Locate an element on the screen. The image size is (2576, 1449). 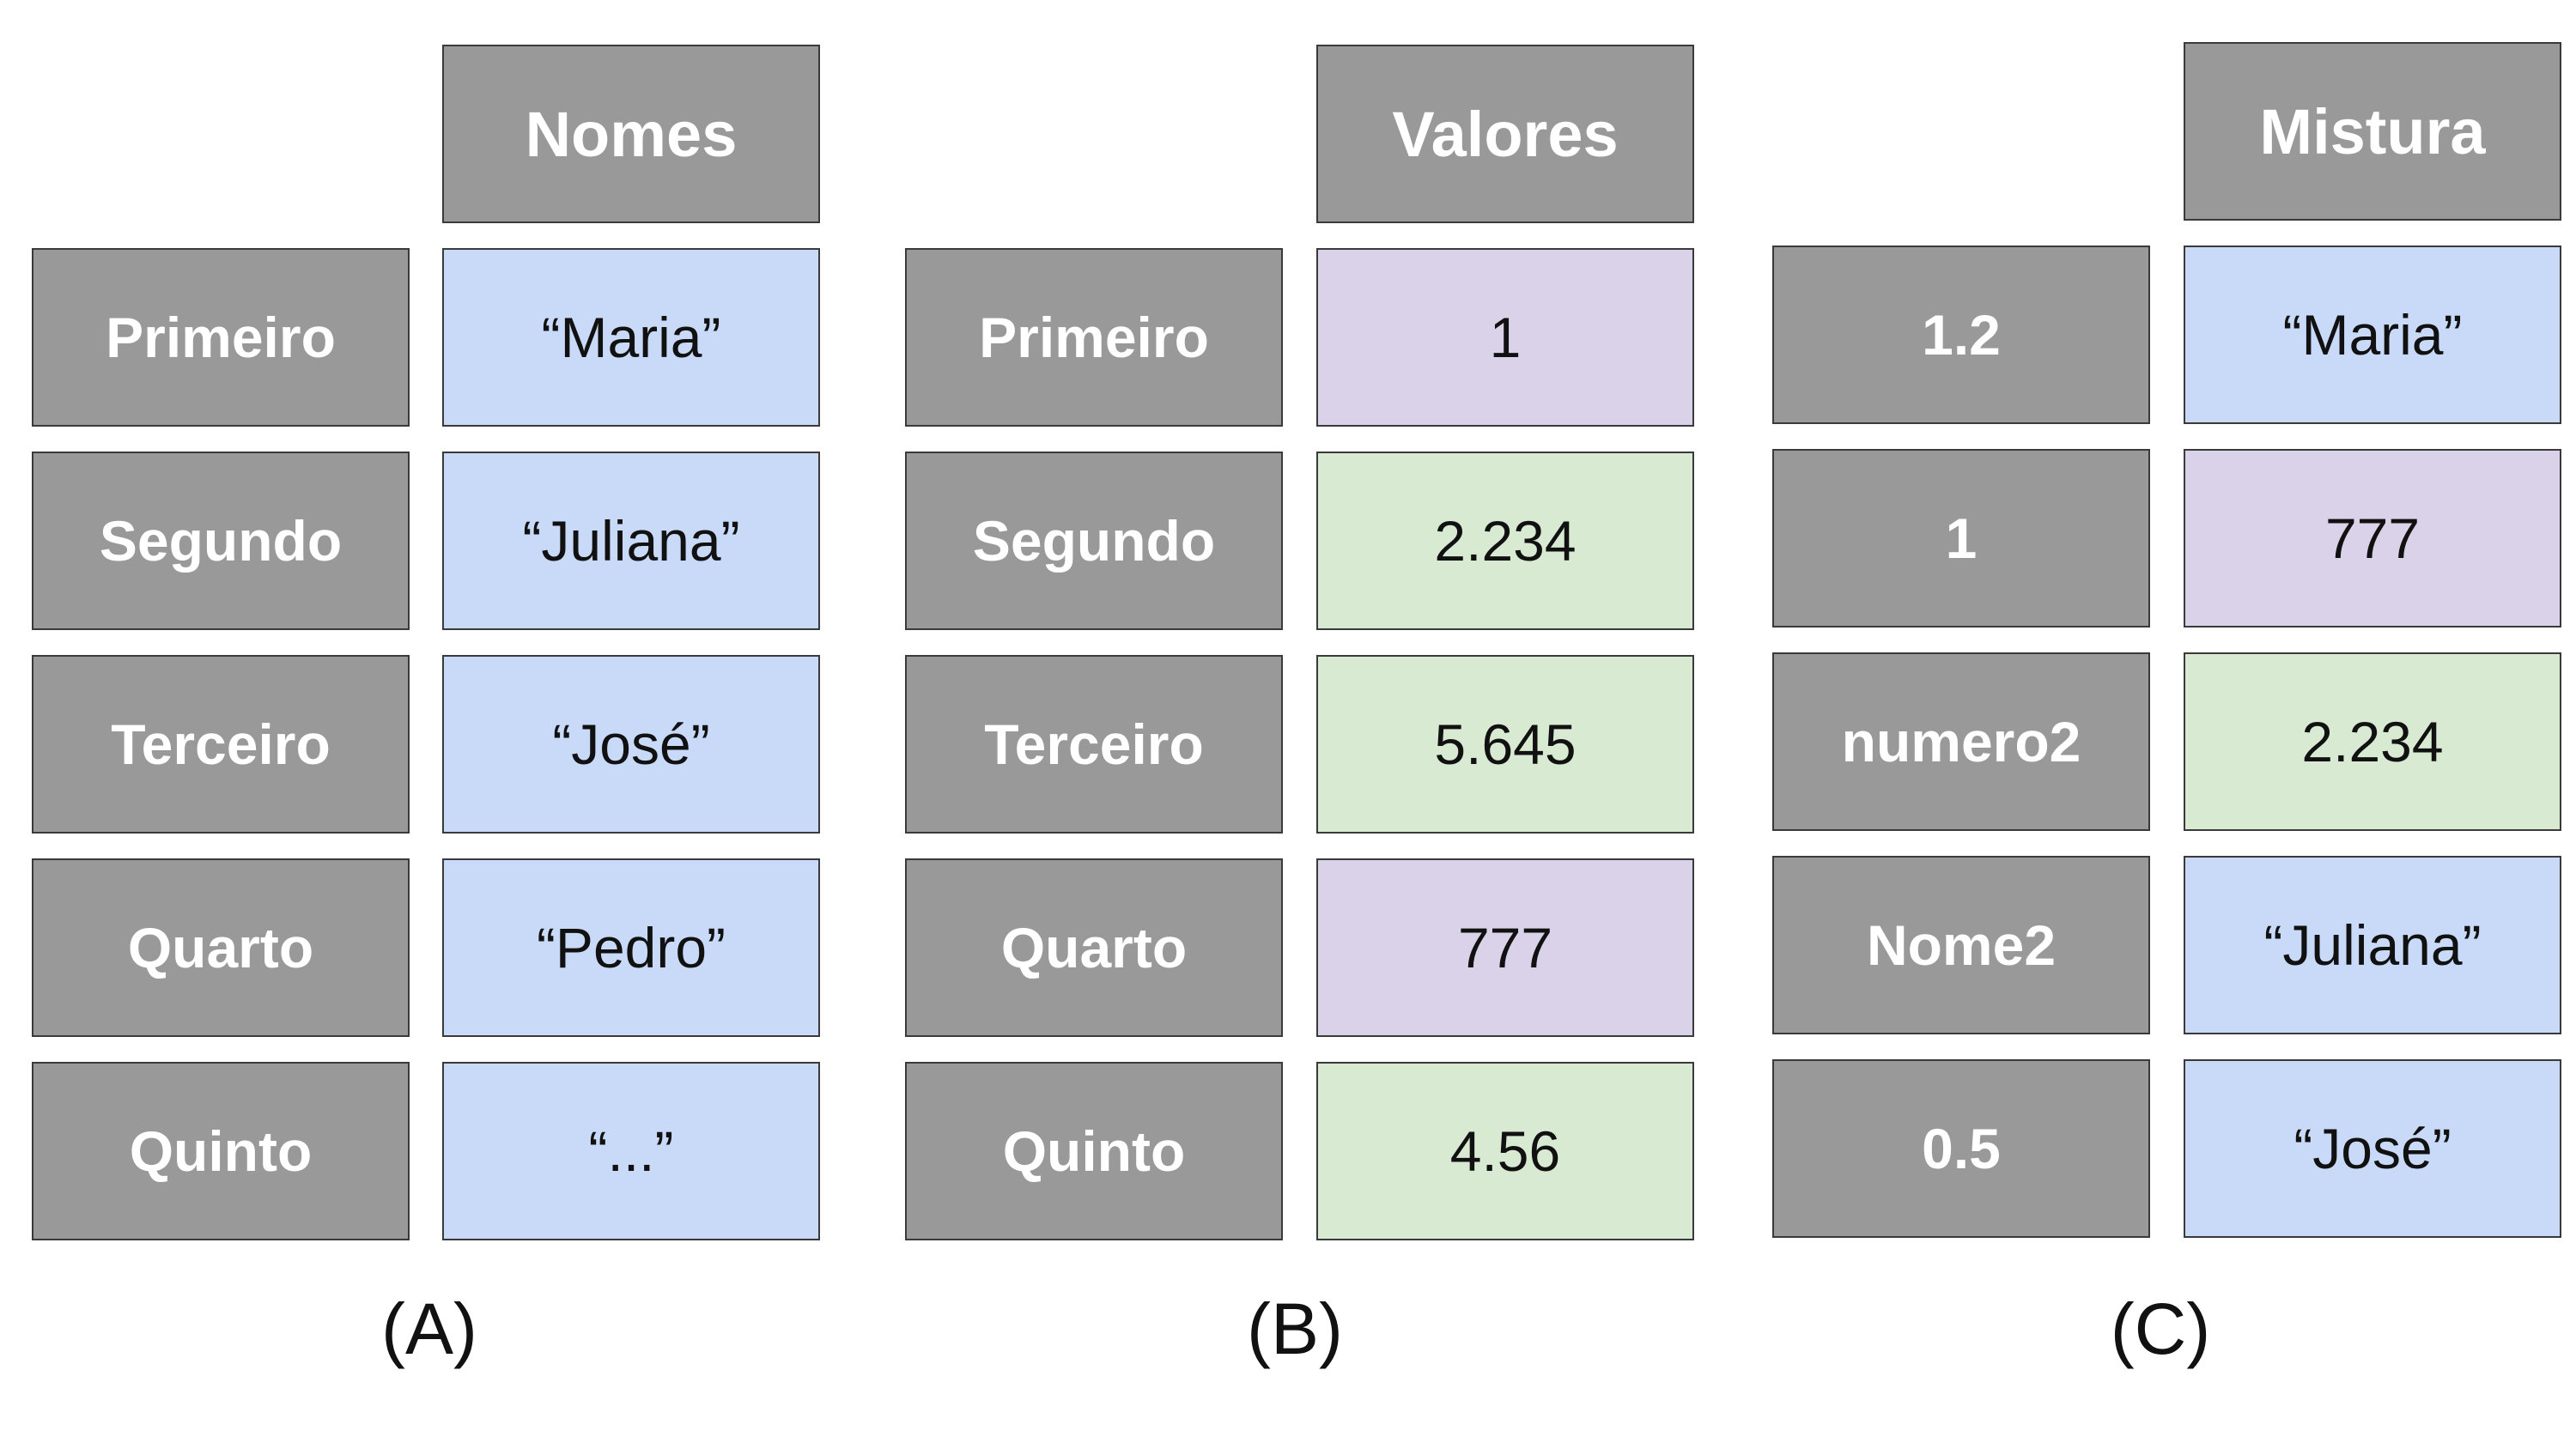
panel-caption: (C) is located at coordinates (2160, 1328).